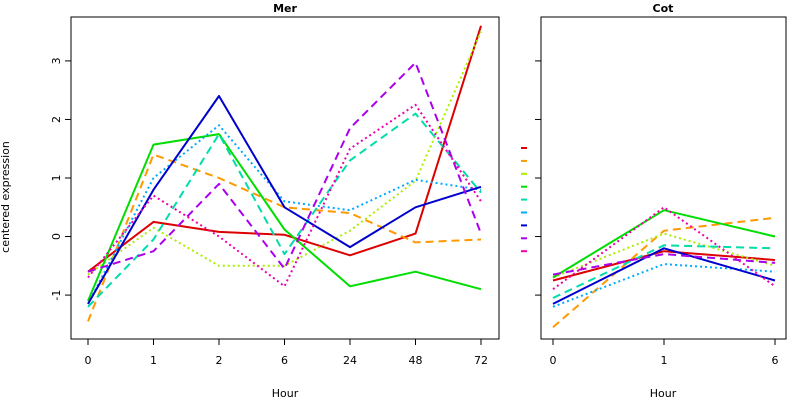 This screenshot has height=400, width=800. Describe the element at coordinates (56, 236) in the screenshot. I see `y-tick-label: 0` at that location.